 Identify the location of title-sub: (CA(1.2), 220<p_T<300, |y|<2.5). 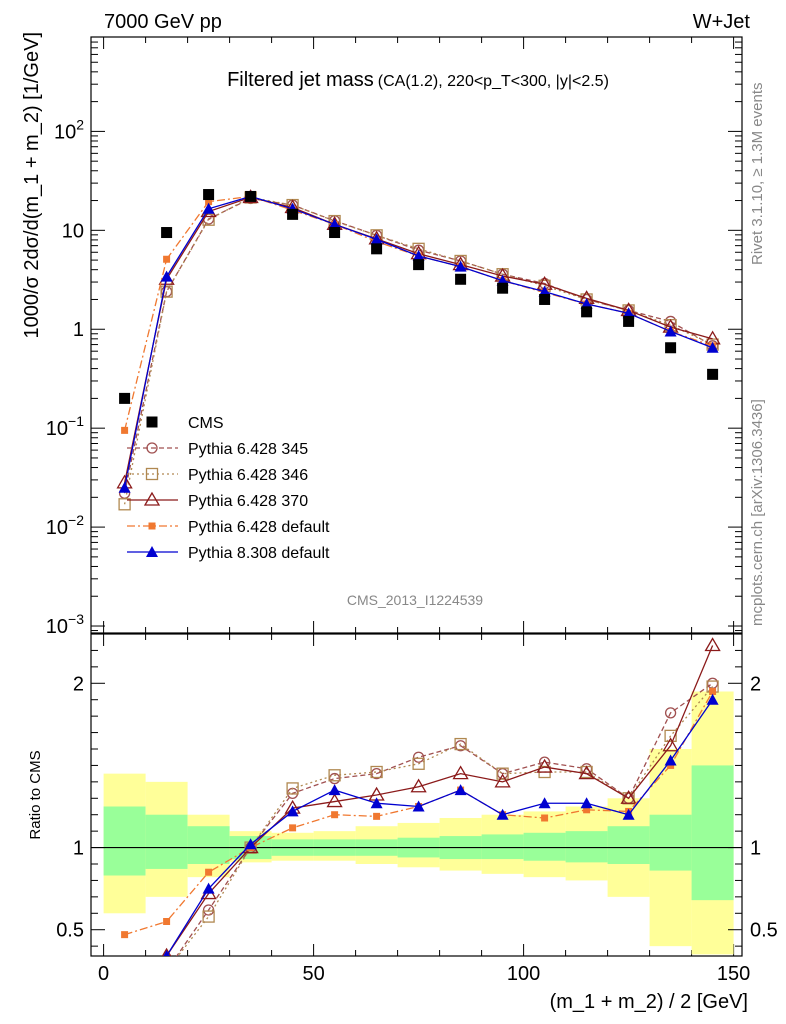
(493, 81).